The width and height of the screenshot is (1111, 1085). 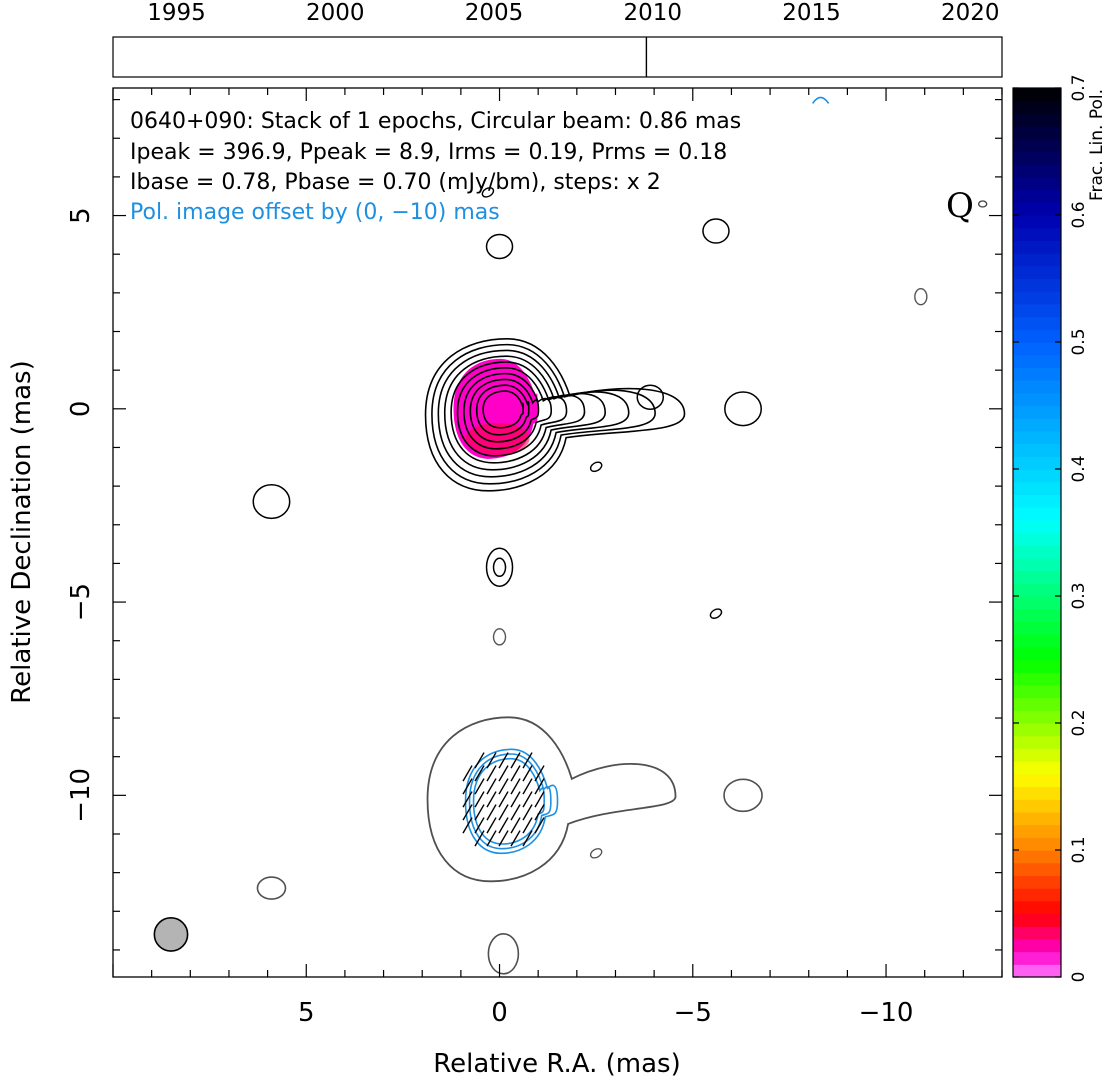 What do you see at coordinates (81, 215) in the screenshot?
I see `y-tick-label: 5` at bounding box center [81, 215].